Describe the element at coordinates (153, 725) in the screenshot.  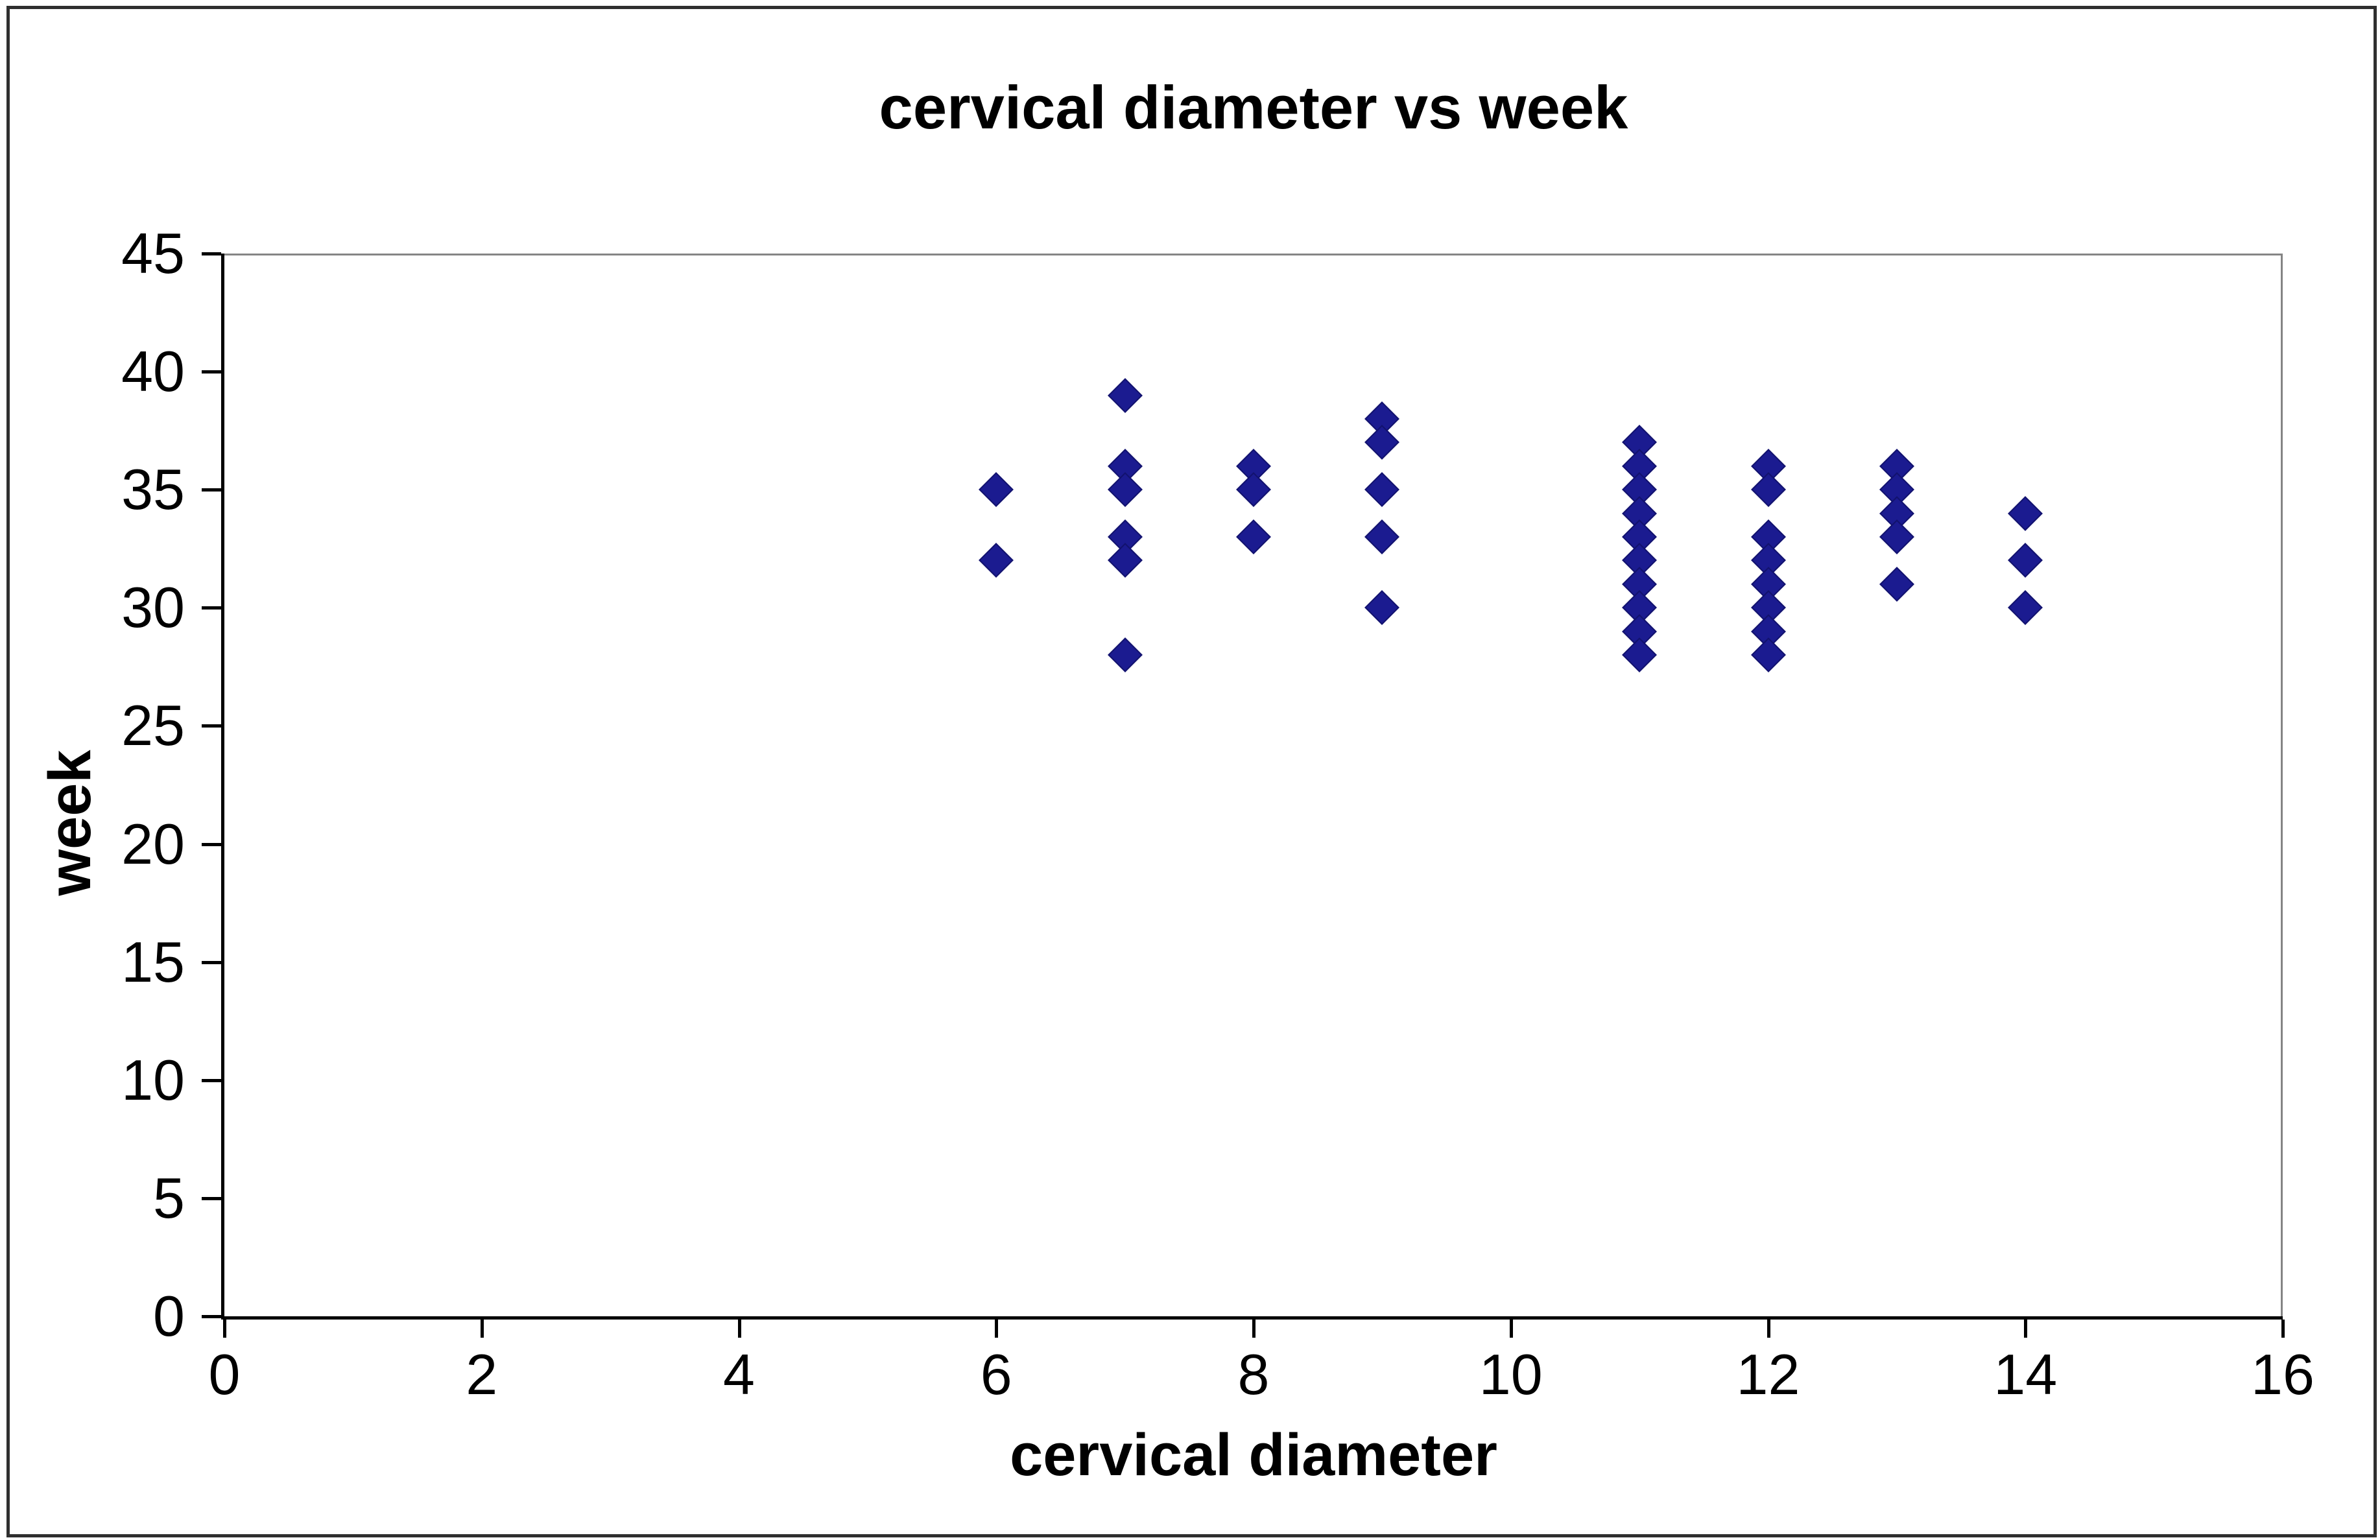
I see `y-tick-label: 25` at that location.